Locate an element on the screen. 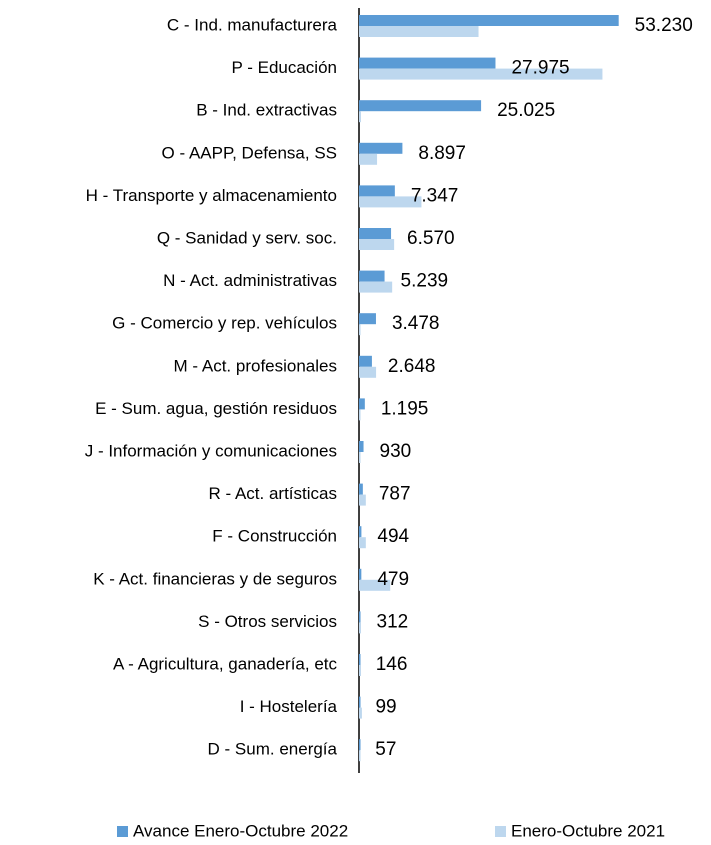 The width and height of the screenshot is (711, 845). legend-label: Enero-Octubre 2021 is located at coordinates (588, 830).